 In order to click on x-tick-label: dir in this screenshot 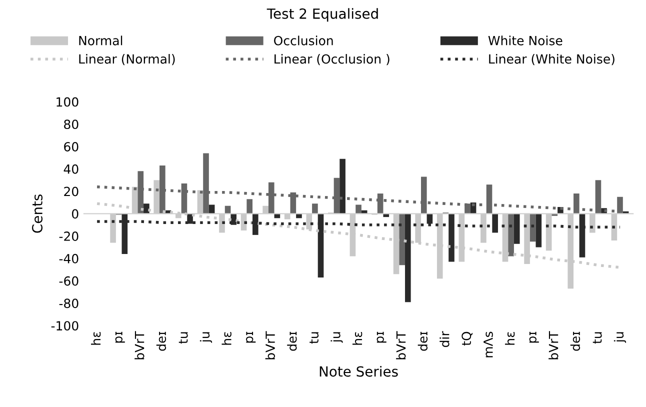, I will do `click(445, 339)`.